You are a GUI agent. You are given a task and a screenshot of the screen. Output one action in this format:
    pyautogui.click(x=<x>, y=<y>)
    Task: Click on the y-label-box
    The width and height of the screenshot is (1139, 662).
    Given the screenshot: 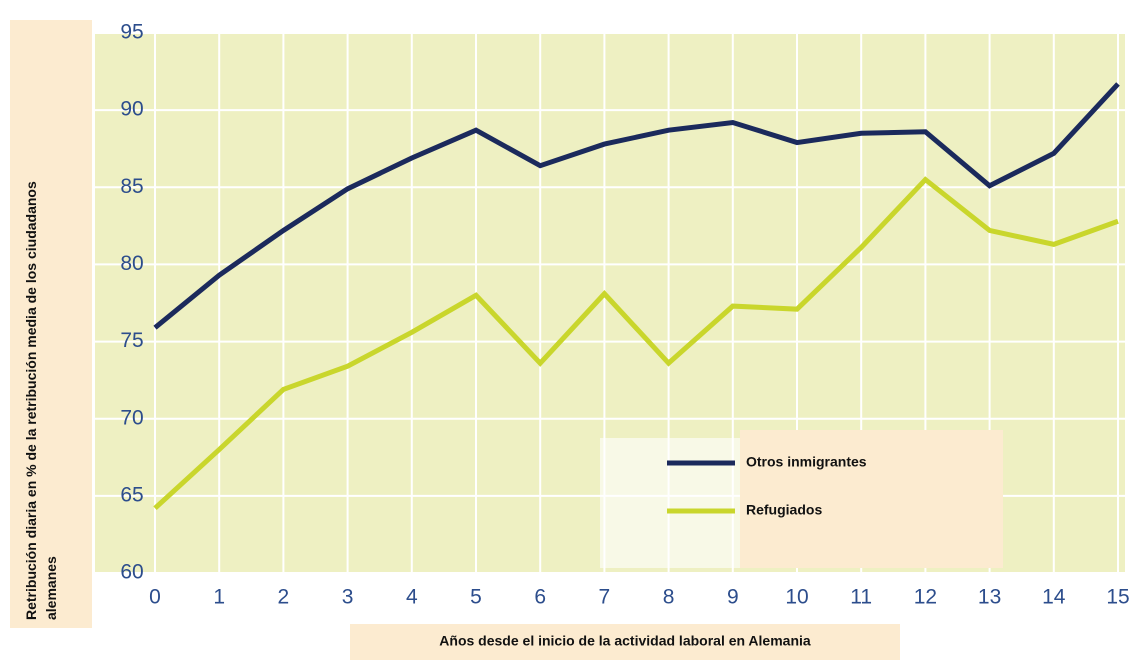 What is the action you would take?
    pyautogui.click(x=51, y=324)
    